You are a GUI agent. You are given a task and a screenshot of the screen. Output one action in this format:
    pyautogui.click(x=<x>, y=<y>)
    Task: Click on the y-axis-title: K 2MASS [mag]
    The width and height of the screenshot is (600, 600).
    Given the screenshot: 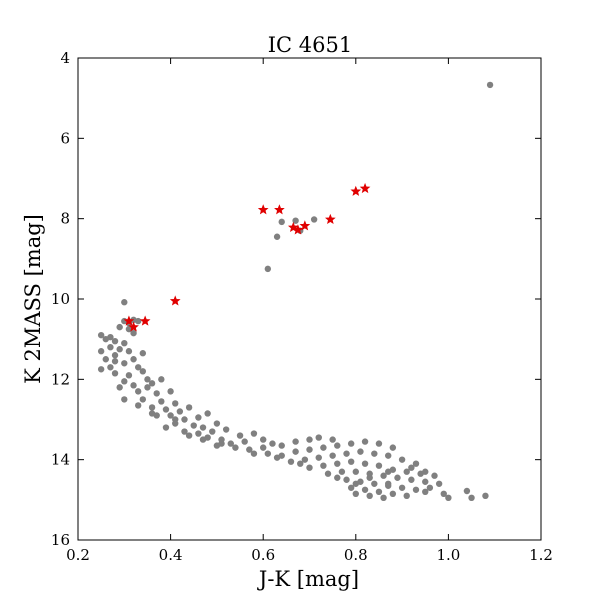 What is the action you would take?
    pyautogui.click(x=33, y=299)
    